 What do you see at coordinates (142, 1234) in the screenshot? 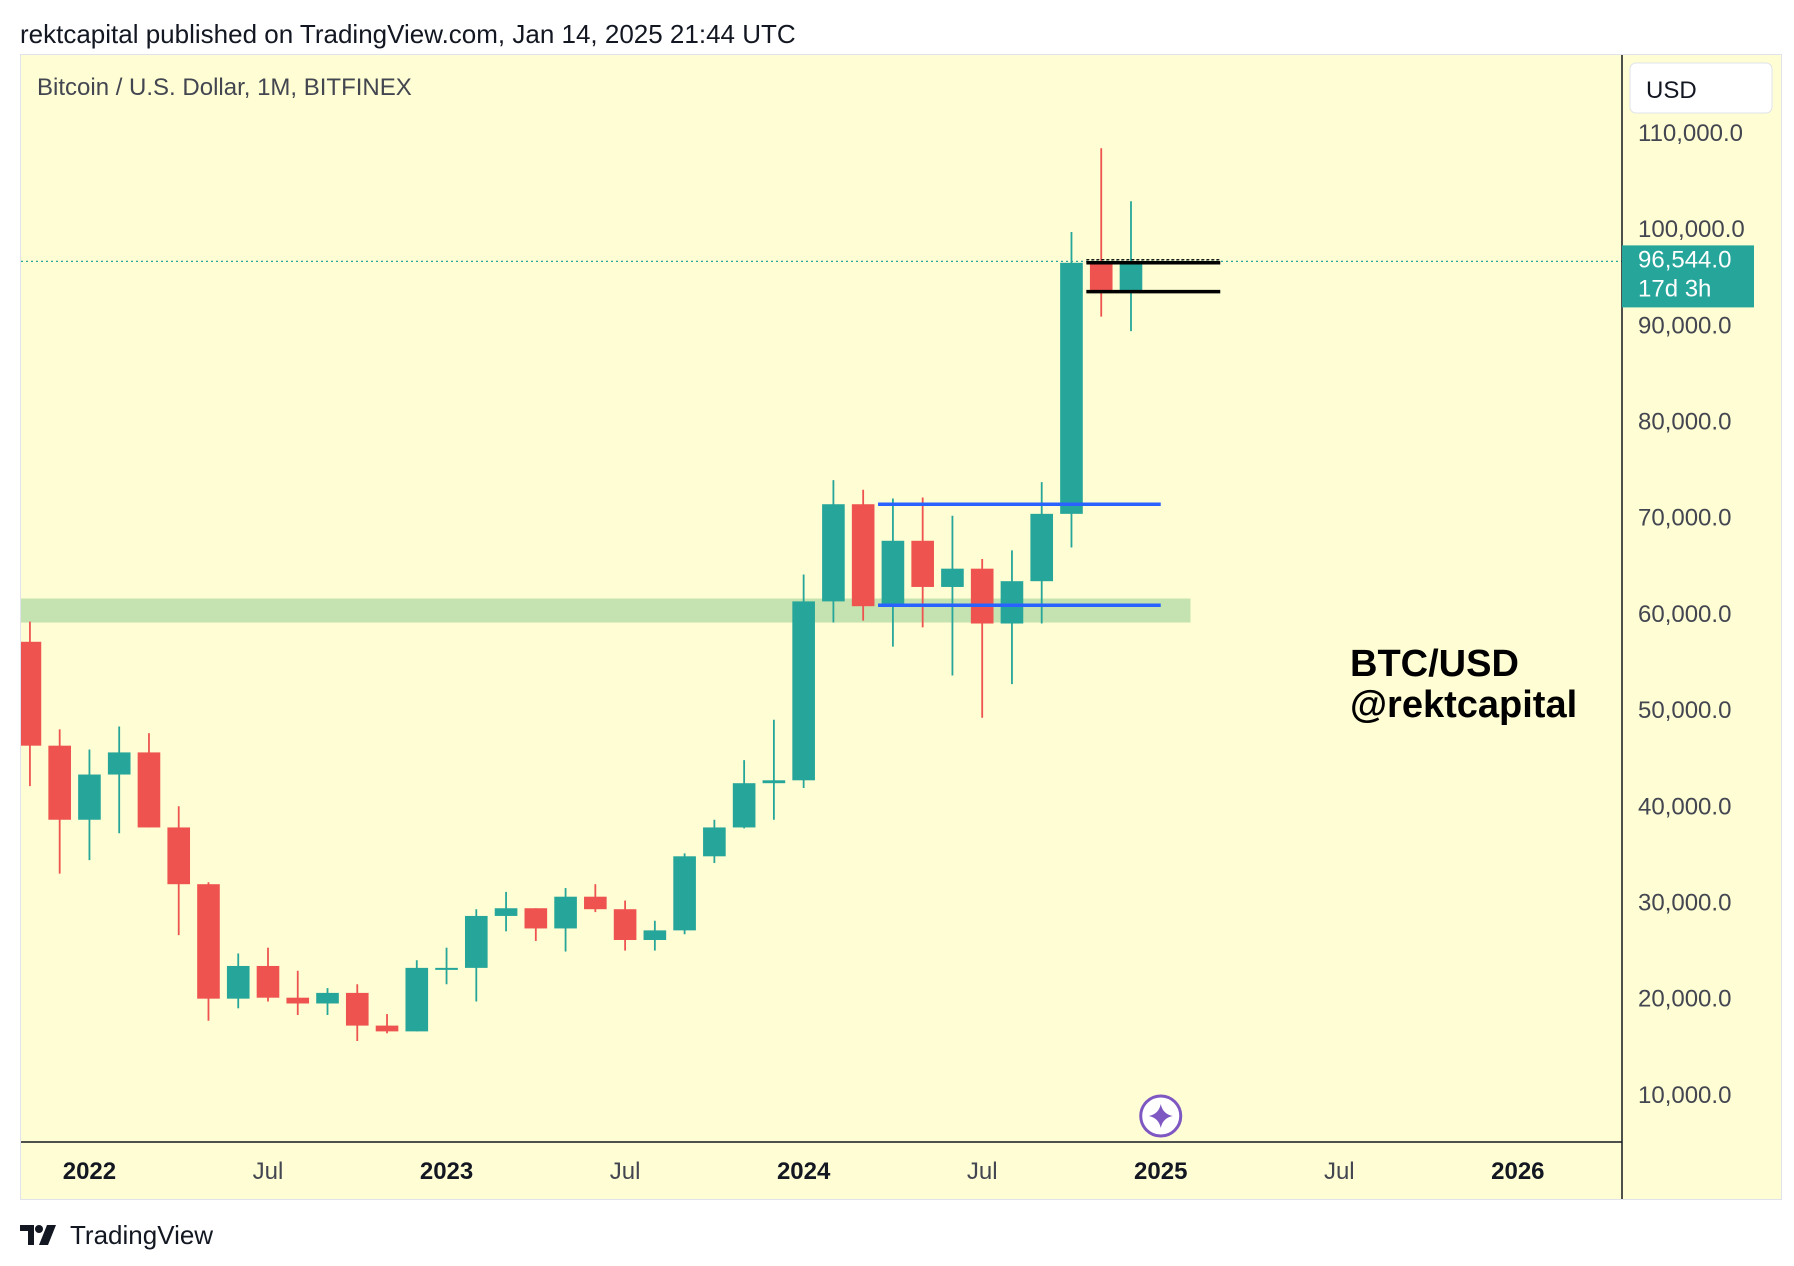
I see `tradingview-brand: TradingView` at bounding box center [142, 1234].